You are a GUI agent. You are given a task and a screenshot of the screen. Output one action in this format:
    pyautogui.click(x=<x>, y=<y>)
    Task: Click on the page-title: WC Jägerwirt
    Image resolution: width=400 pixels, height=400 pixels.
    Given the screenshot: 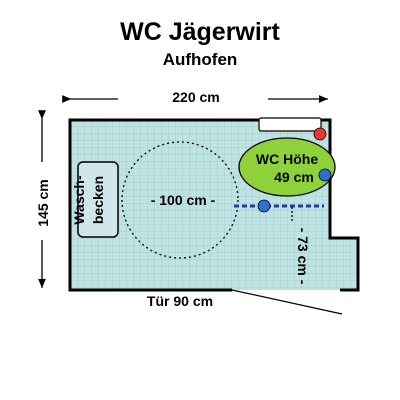 What is the action you would take?
    pyautogui.click(x=200, y=32)
    